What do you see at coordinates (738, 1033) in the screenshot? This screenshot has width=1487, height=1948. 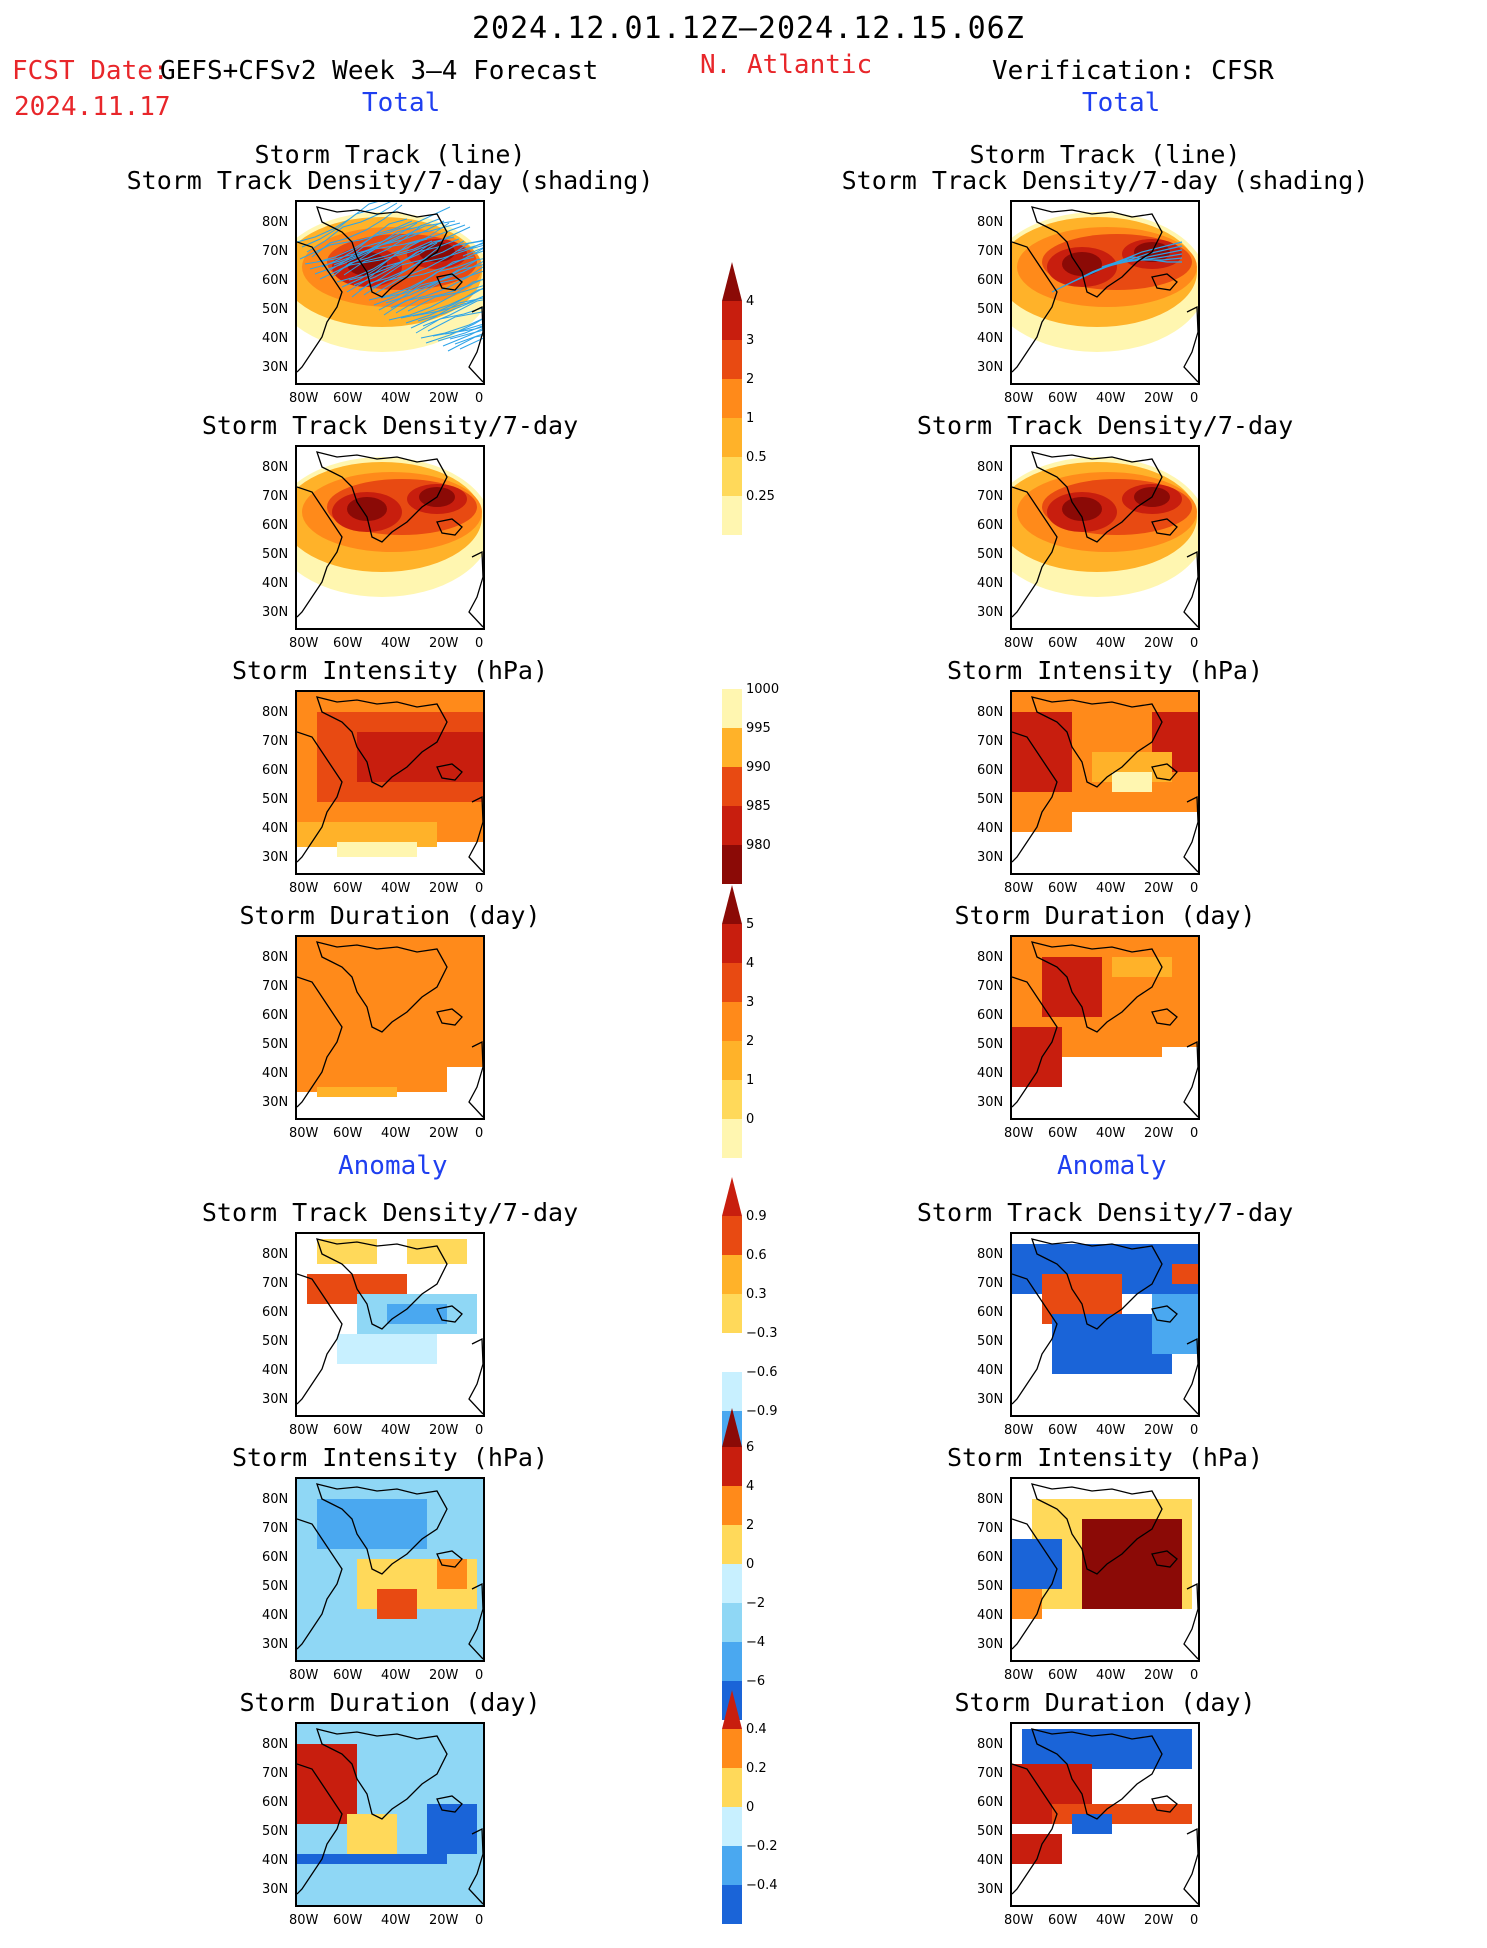 I see `colorbar-duration-total: 5 4 3 2 1 0` at bounding box center [738, 1033].